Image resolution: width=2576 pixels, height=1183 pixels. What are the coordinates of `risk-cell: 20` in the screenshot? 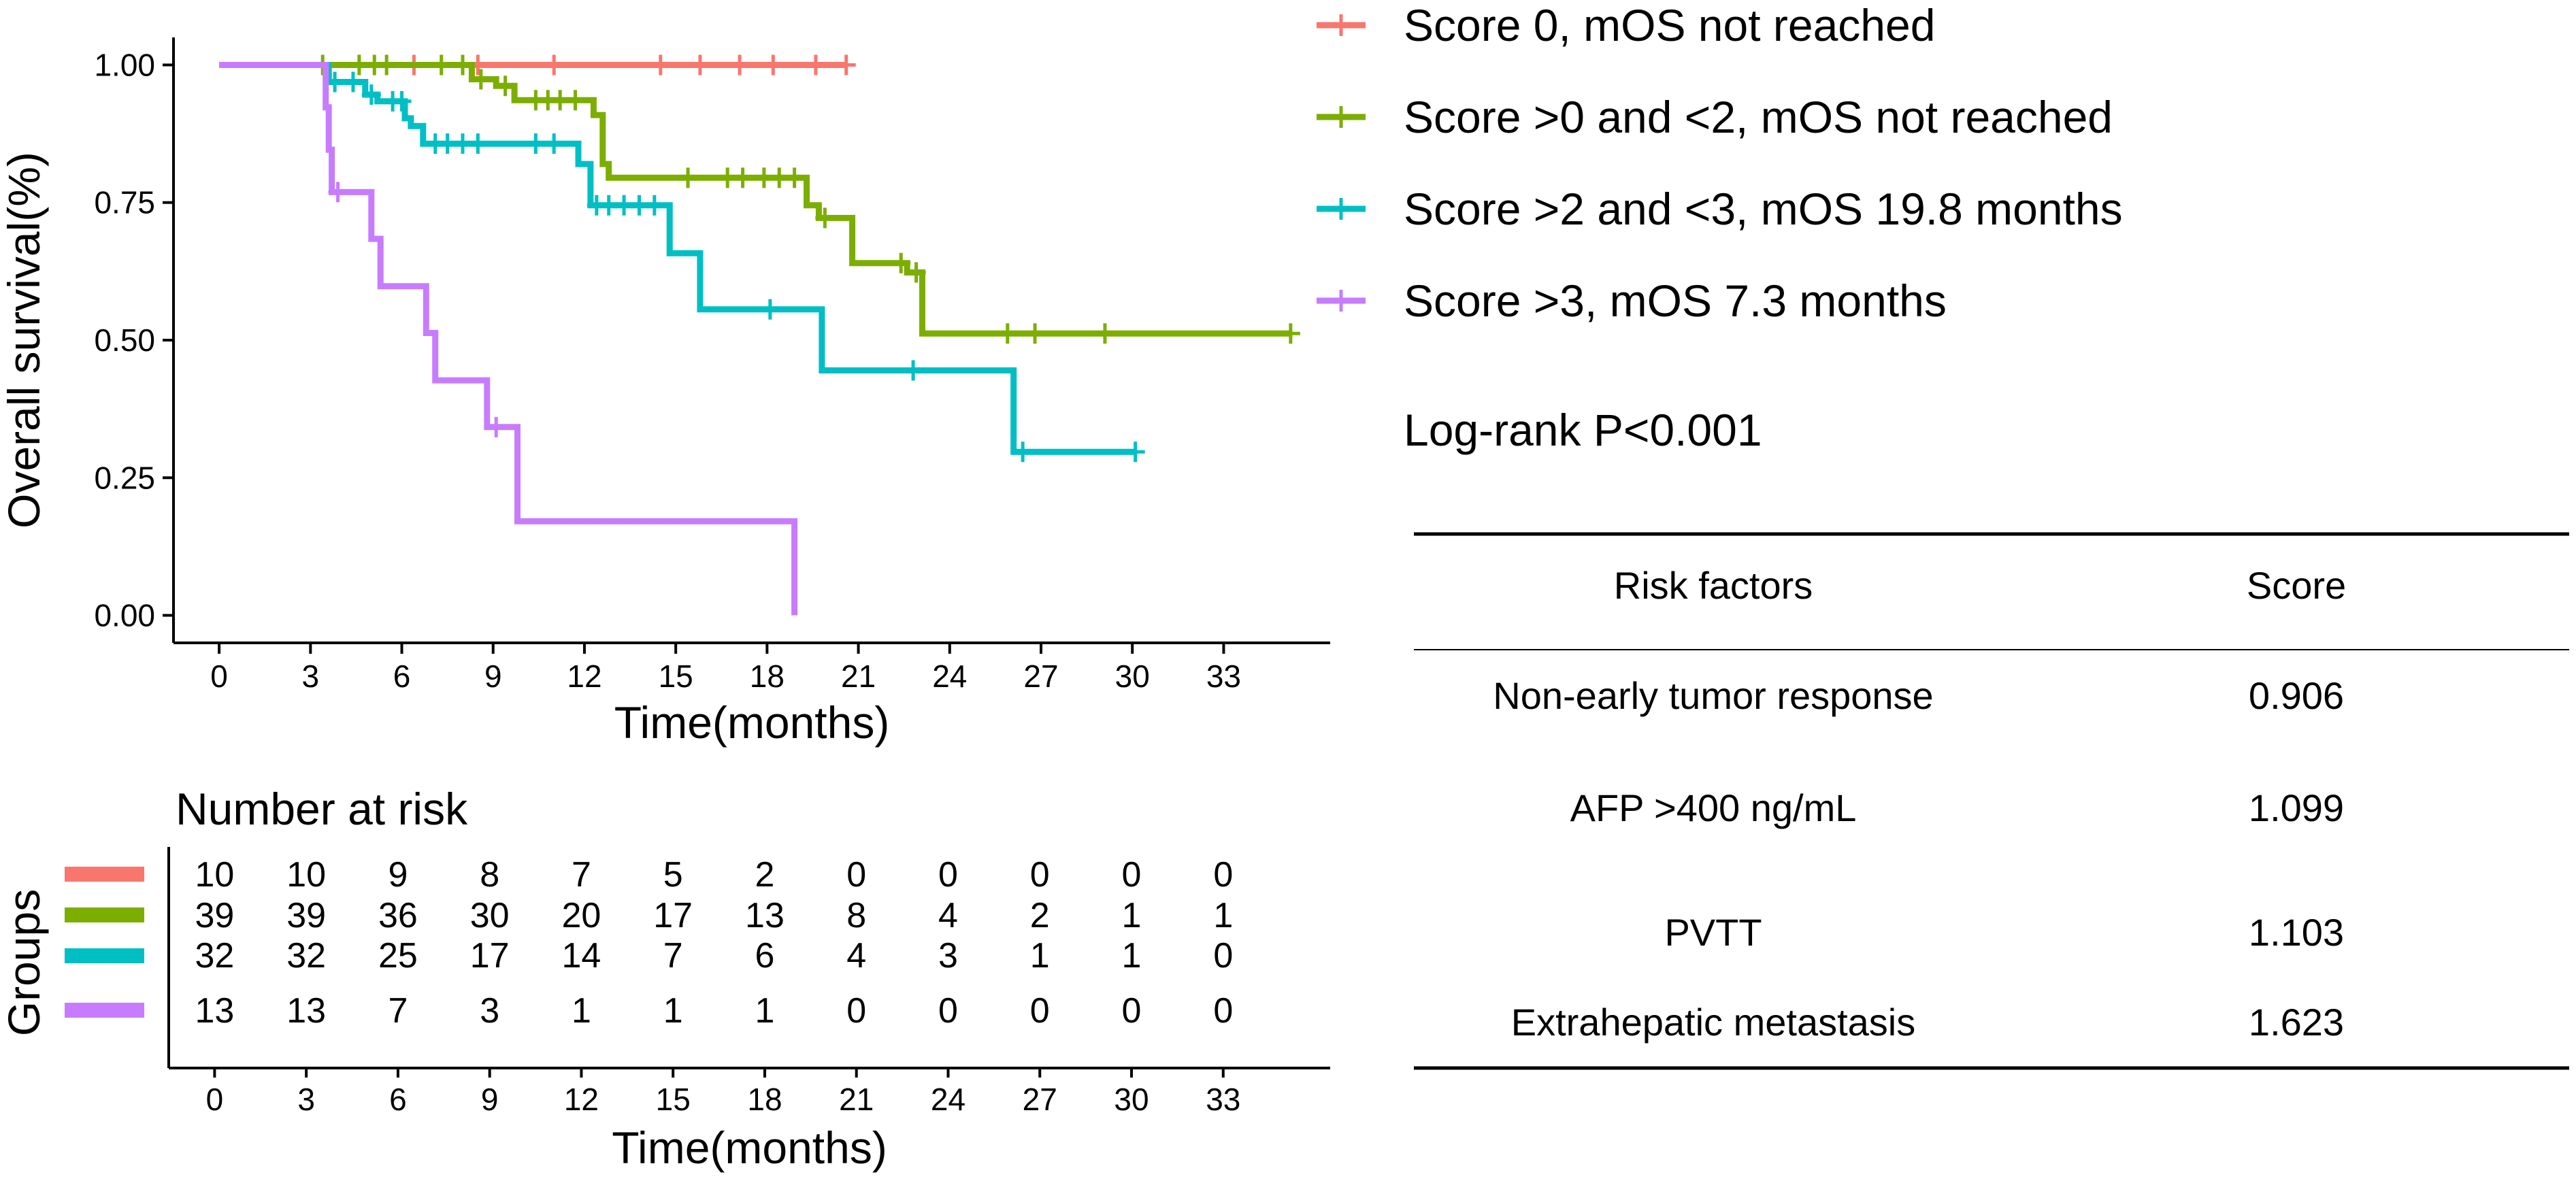 It's located at (581, 915).